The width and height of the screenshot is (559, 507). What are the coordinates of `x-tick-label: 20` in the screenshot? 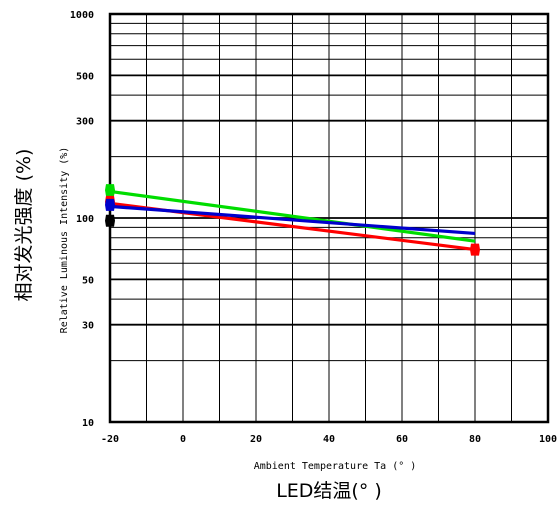 It's located at (256, 439).